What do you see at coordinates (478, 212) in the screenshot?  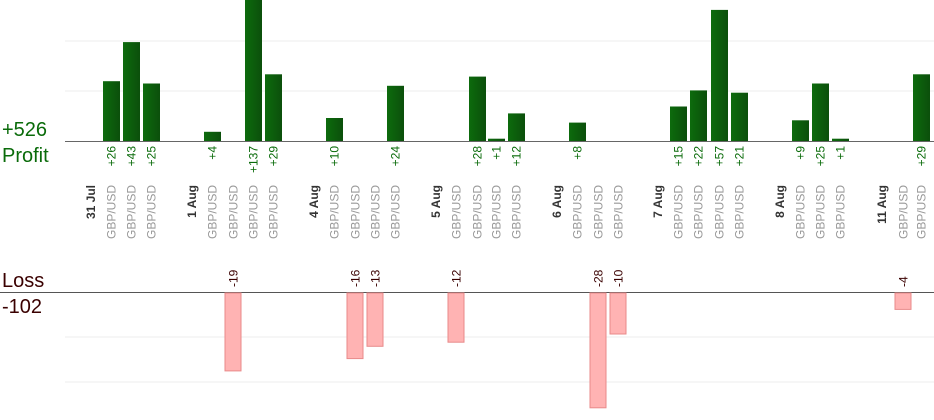 I see `pair-label-12: GBP/USD` at bounding box center [478, 212].